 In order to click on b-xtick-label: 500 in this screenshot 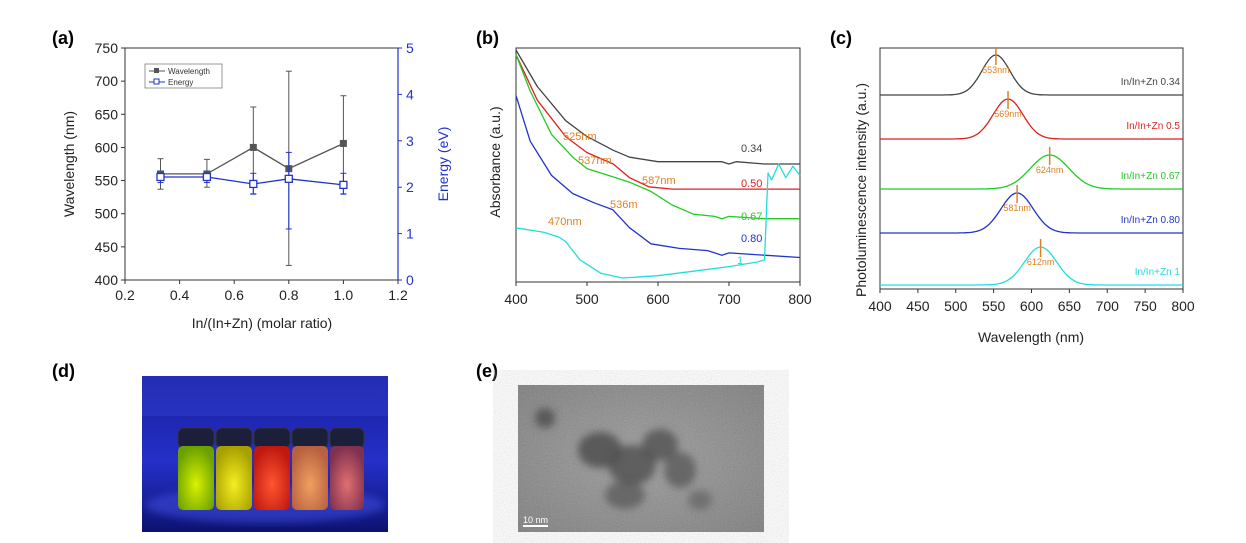, I will do `click(587, 299)`.